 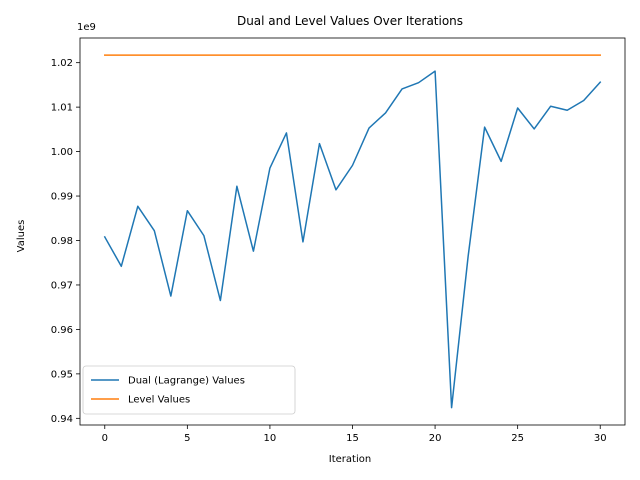 What do you see at coordinates (62, 241) in the screenshot?
I see `y-tick-label: 0.98` at bounding box center [62, 241].